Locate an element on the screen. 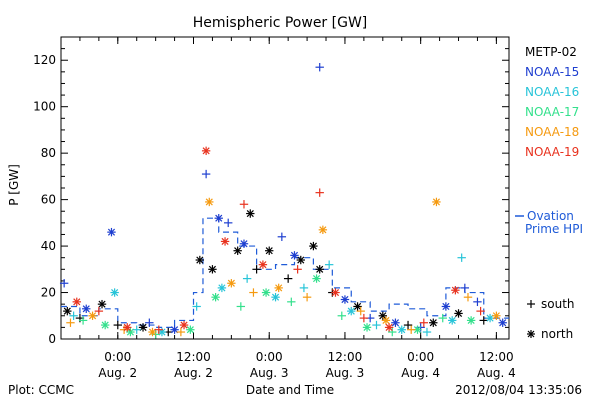 This screenshot has height=400, width=600. plot-timestamp: 2012/08/04 13:35:06 is located at coordinates (518, 390).